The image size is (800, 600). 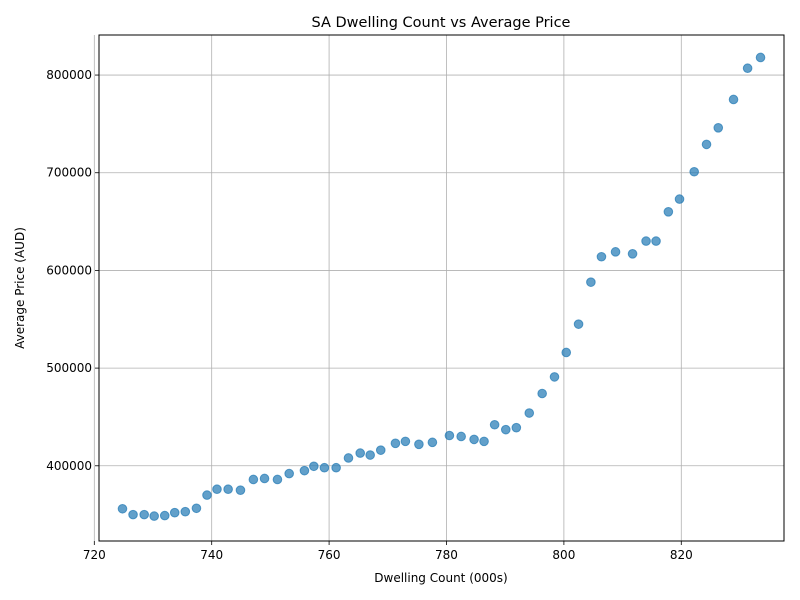 I want to click on y-tick-label: 700000, so click(x=69, y=173).